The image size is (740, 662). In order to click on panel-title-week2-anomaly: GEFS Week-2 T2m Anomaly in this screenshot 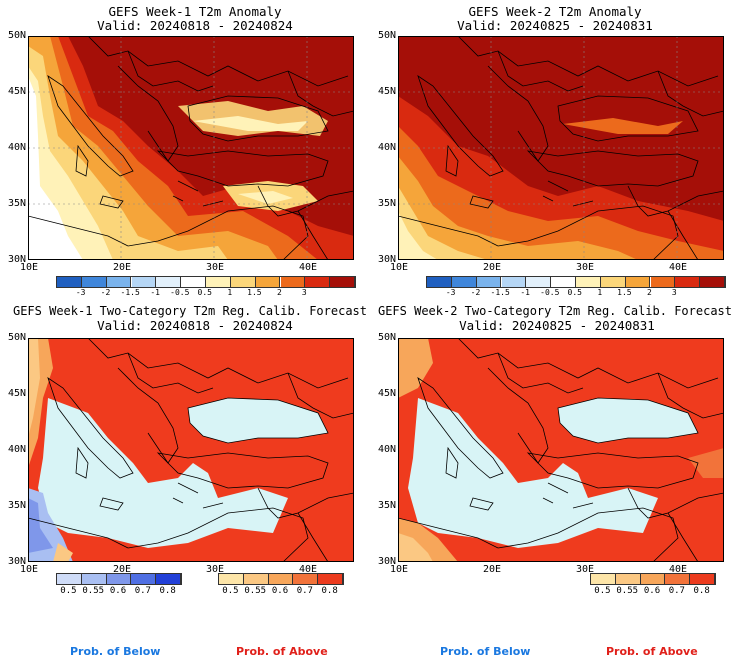, I will do `click(555, 11)`.